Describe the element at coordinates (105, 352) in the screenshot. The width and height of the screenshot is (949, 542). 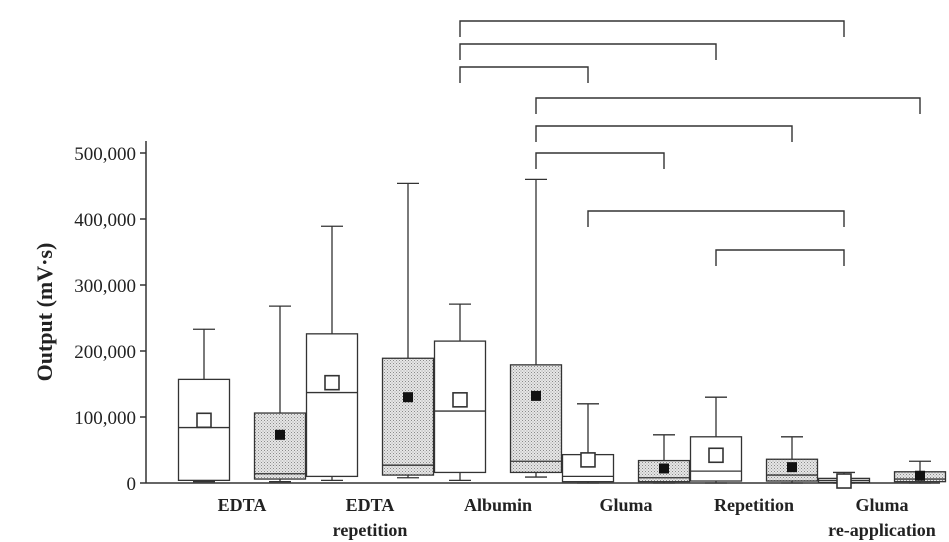
I see `y-tick-label: 200,000` at that location.